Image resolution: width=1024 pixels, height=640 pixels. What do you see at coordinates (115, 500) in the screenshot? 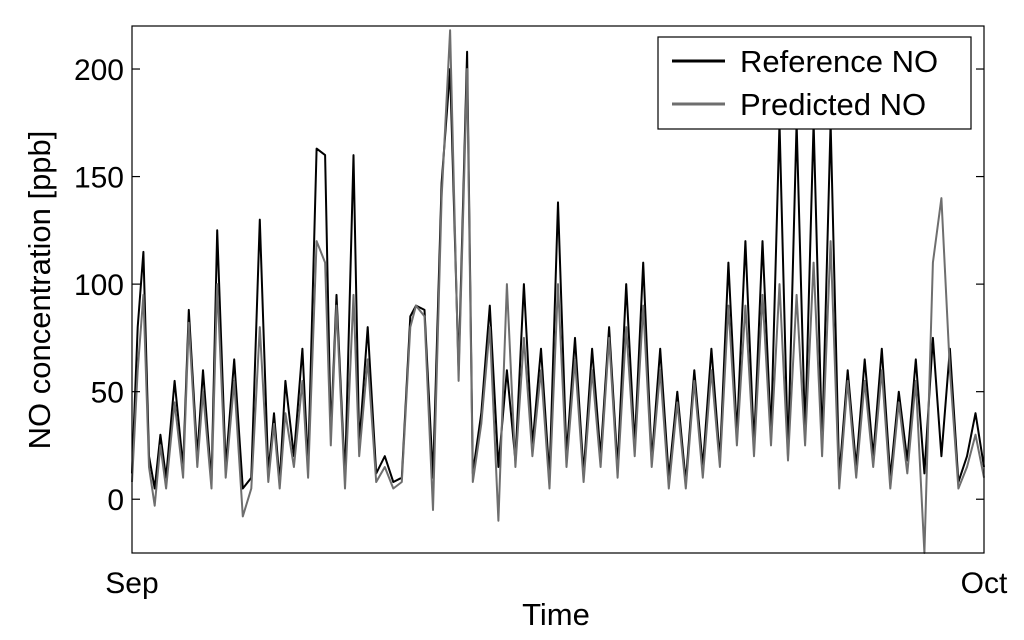
I see `y-tick-label: 0` at bounding box center [115, 500].